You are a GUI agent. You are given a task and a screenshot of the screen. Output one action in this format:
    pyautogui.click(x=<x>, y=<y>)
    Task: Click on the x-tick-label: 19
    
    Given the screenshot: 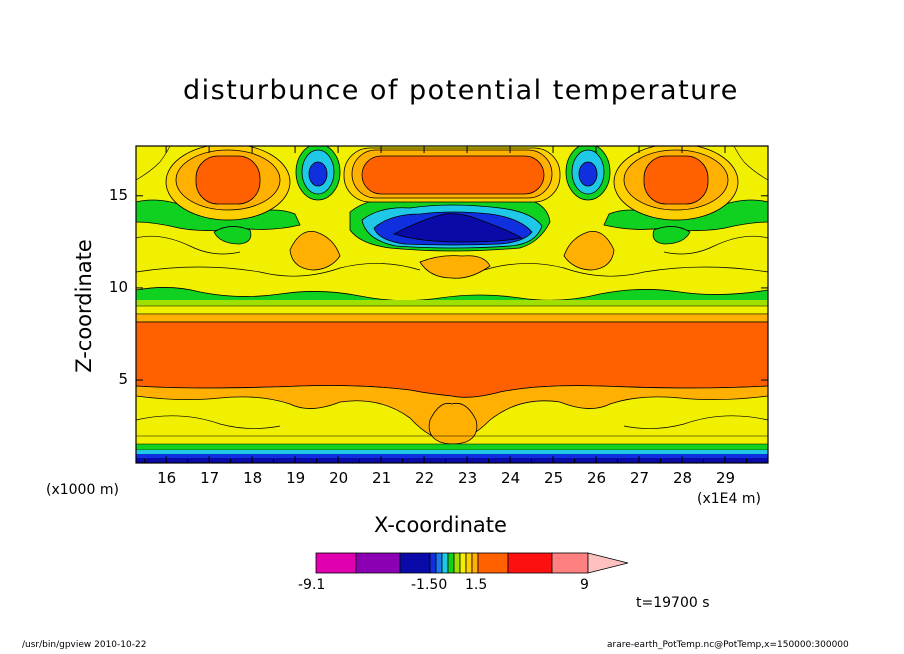 What is the action you would take?
    pyautogui.click(x=296, y=478)
    